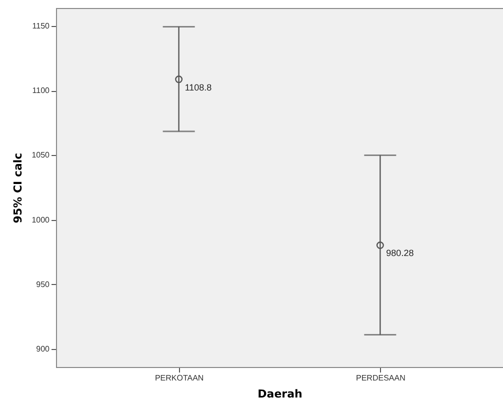  Describe the element at coordinates (198, 87) in the screenshot. I see `data-label: 1108.8` at that location.